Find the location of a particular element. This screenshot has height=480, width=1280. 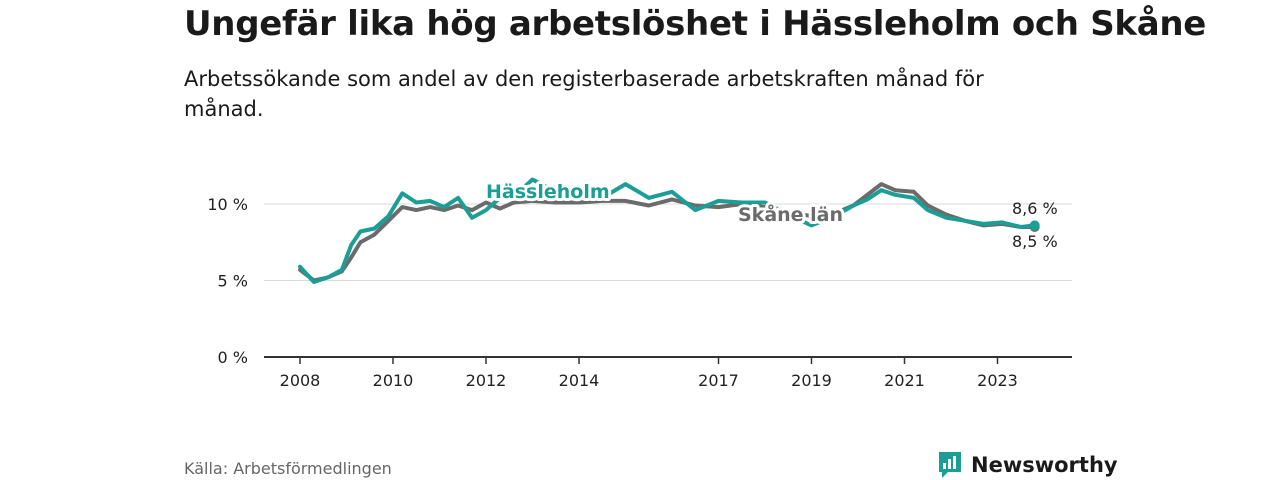

x-tick-label: 2012 is located at coordinates (486, 380).